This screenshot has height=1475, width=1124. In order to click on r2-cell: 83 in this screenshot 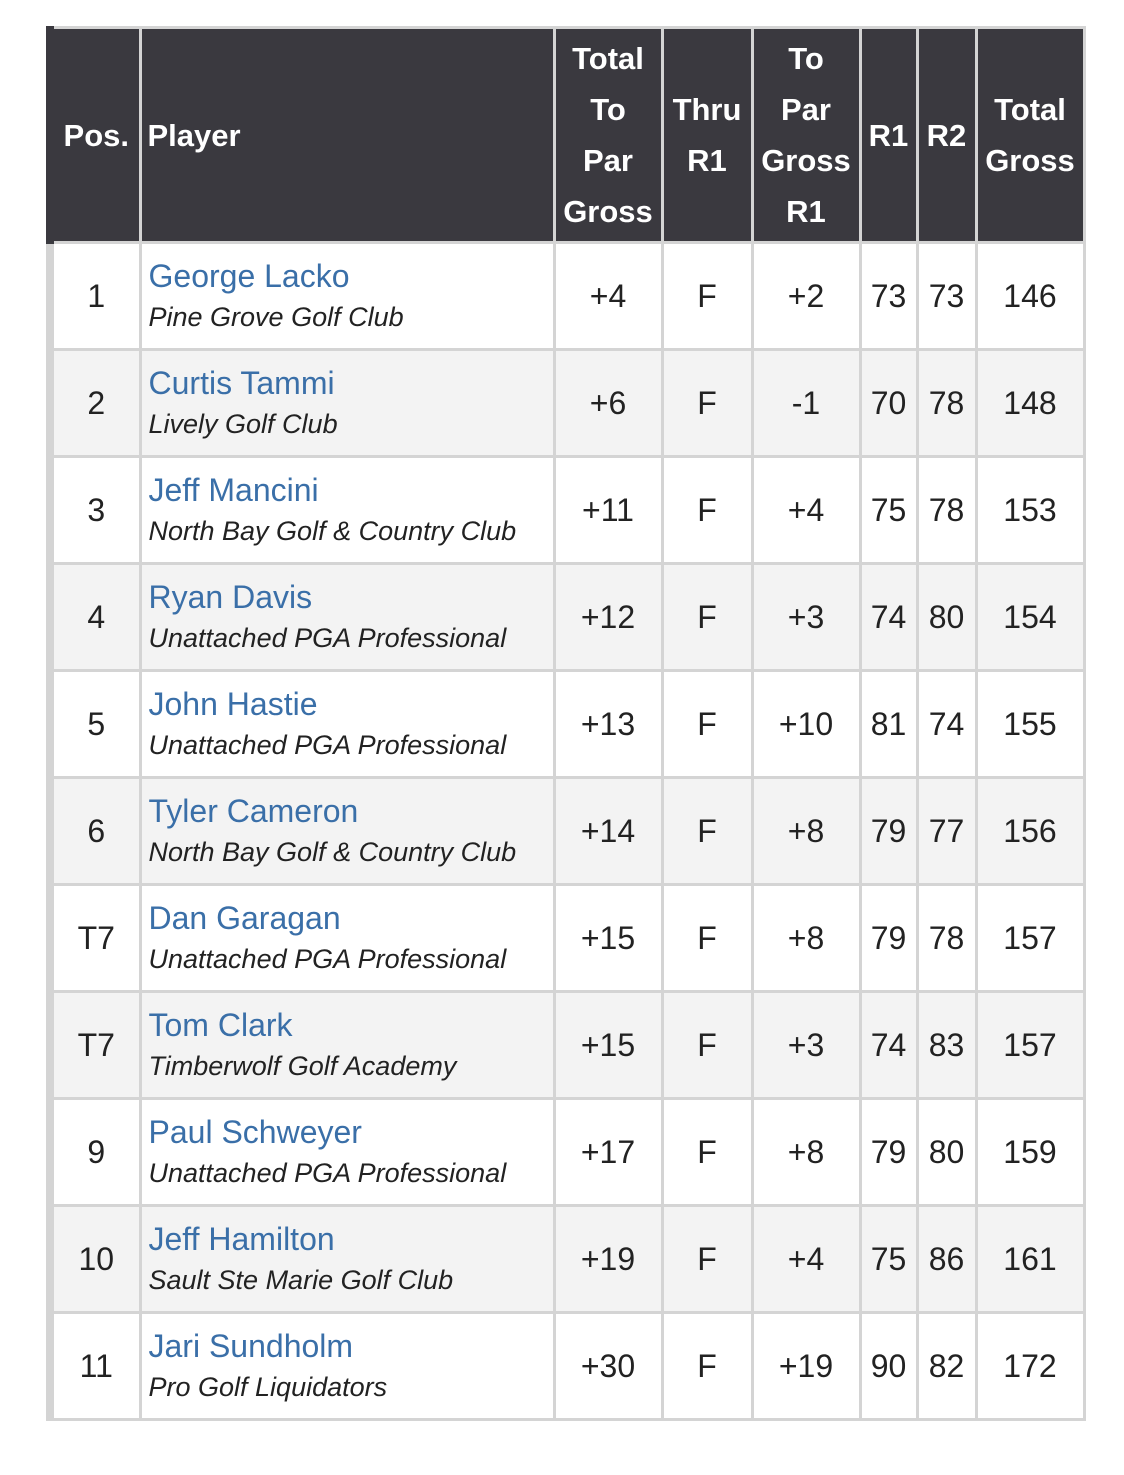, I will do `click(946, 1045)`.